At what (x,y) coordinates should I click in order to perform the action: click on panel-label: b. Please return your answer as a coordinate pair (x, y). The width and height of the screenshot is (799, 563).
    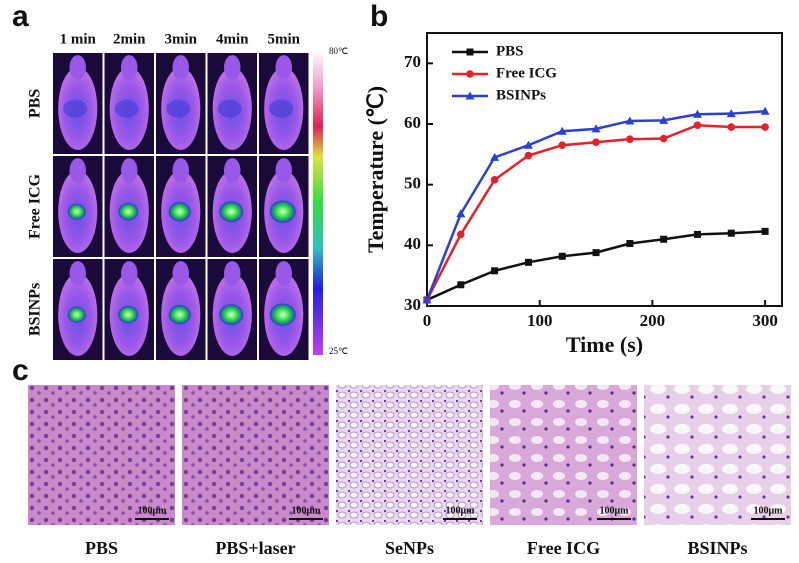
    Looking at the image, I should click on (379, 16).